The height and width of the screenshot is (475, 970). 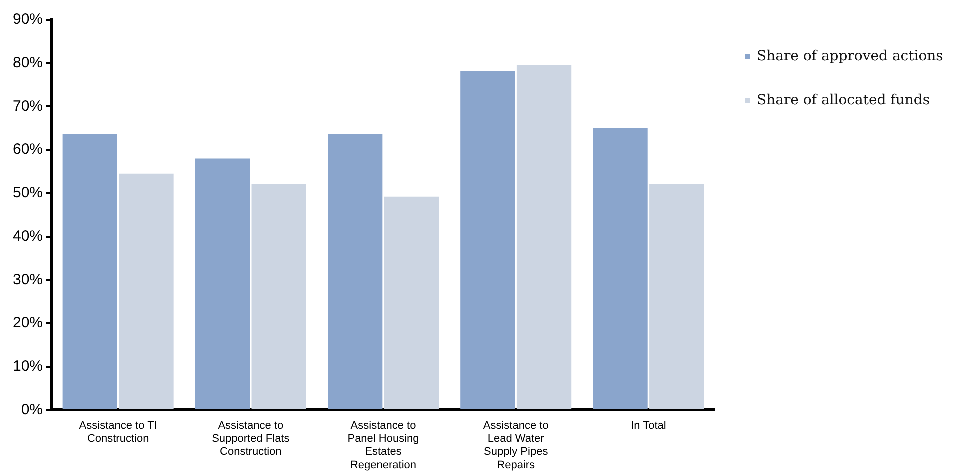 What do you see at coordinates (28, 279) in the screenshot?
I see `y-tick-label: 30%` at bounding box center [28, 279].